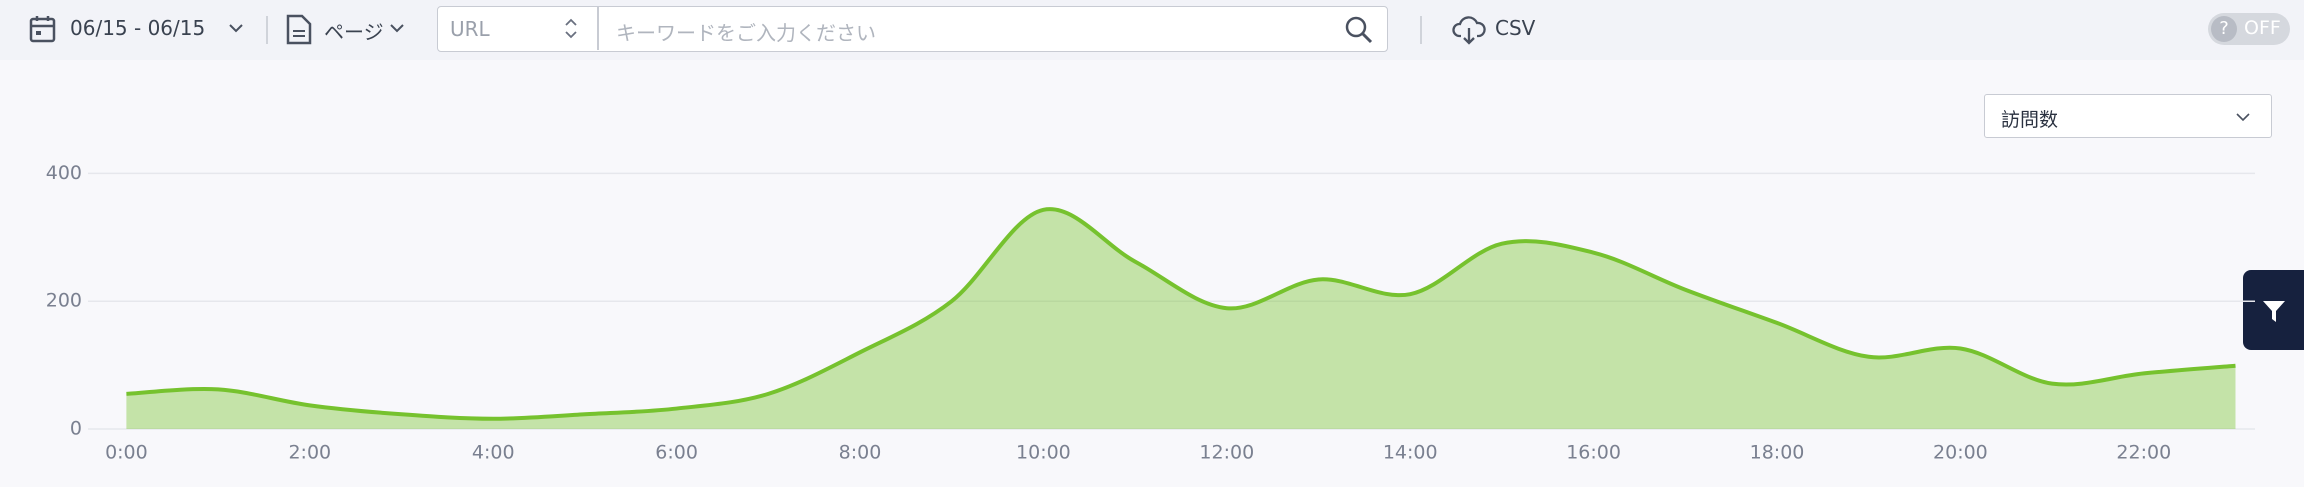 The height and width of the screenshot is (487, 2304). Describe the element at coordinates (493, 453) in the screenshot. I see `x-tick-label: 4:00` at that location.